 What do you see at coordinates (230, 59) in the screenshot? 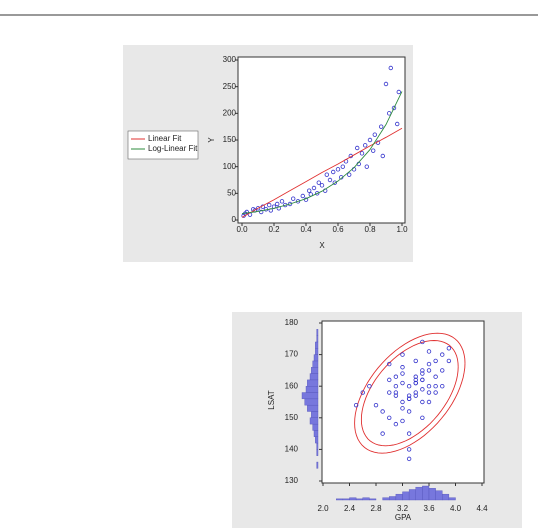
I see `y-tick-label: 300` at bounding box center [230, 59].